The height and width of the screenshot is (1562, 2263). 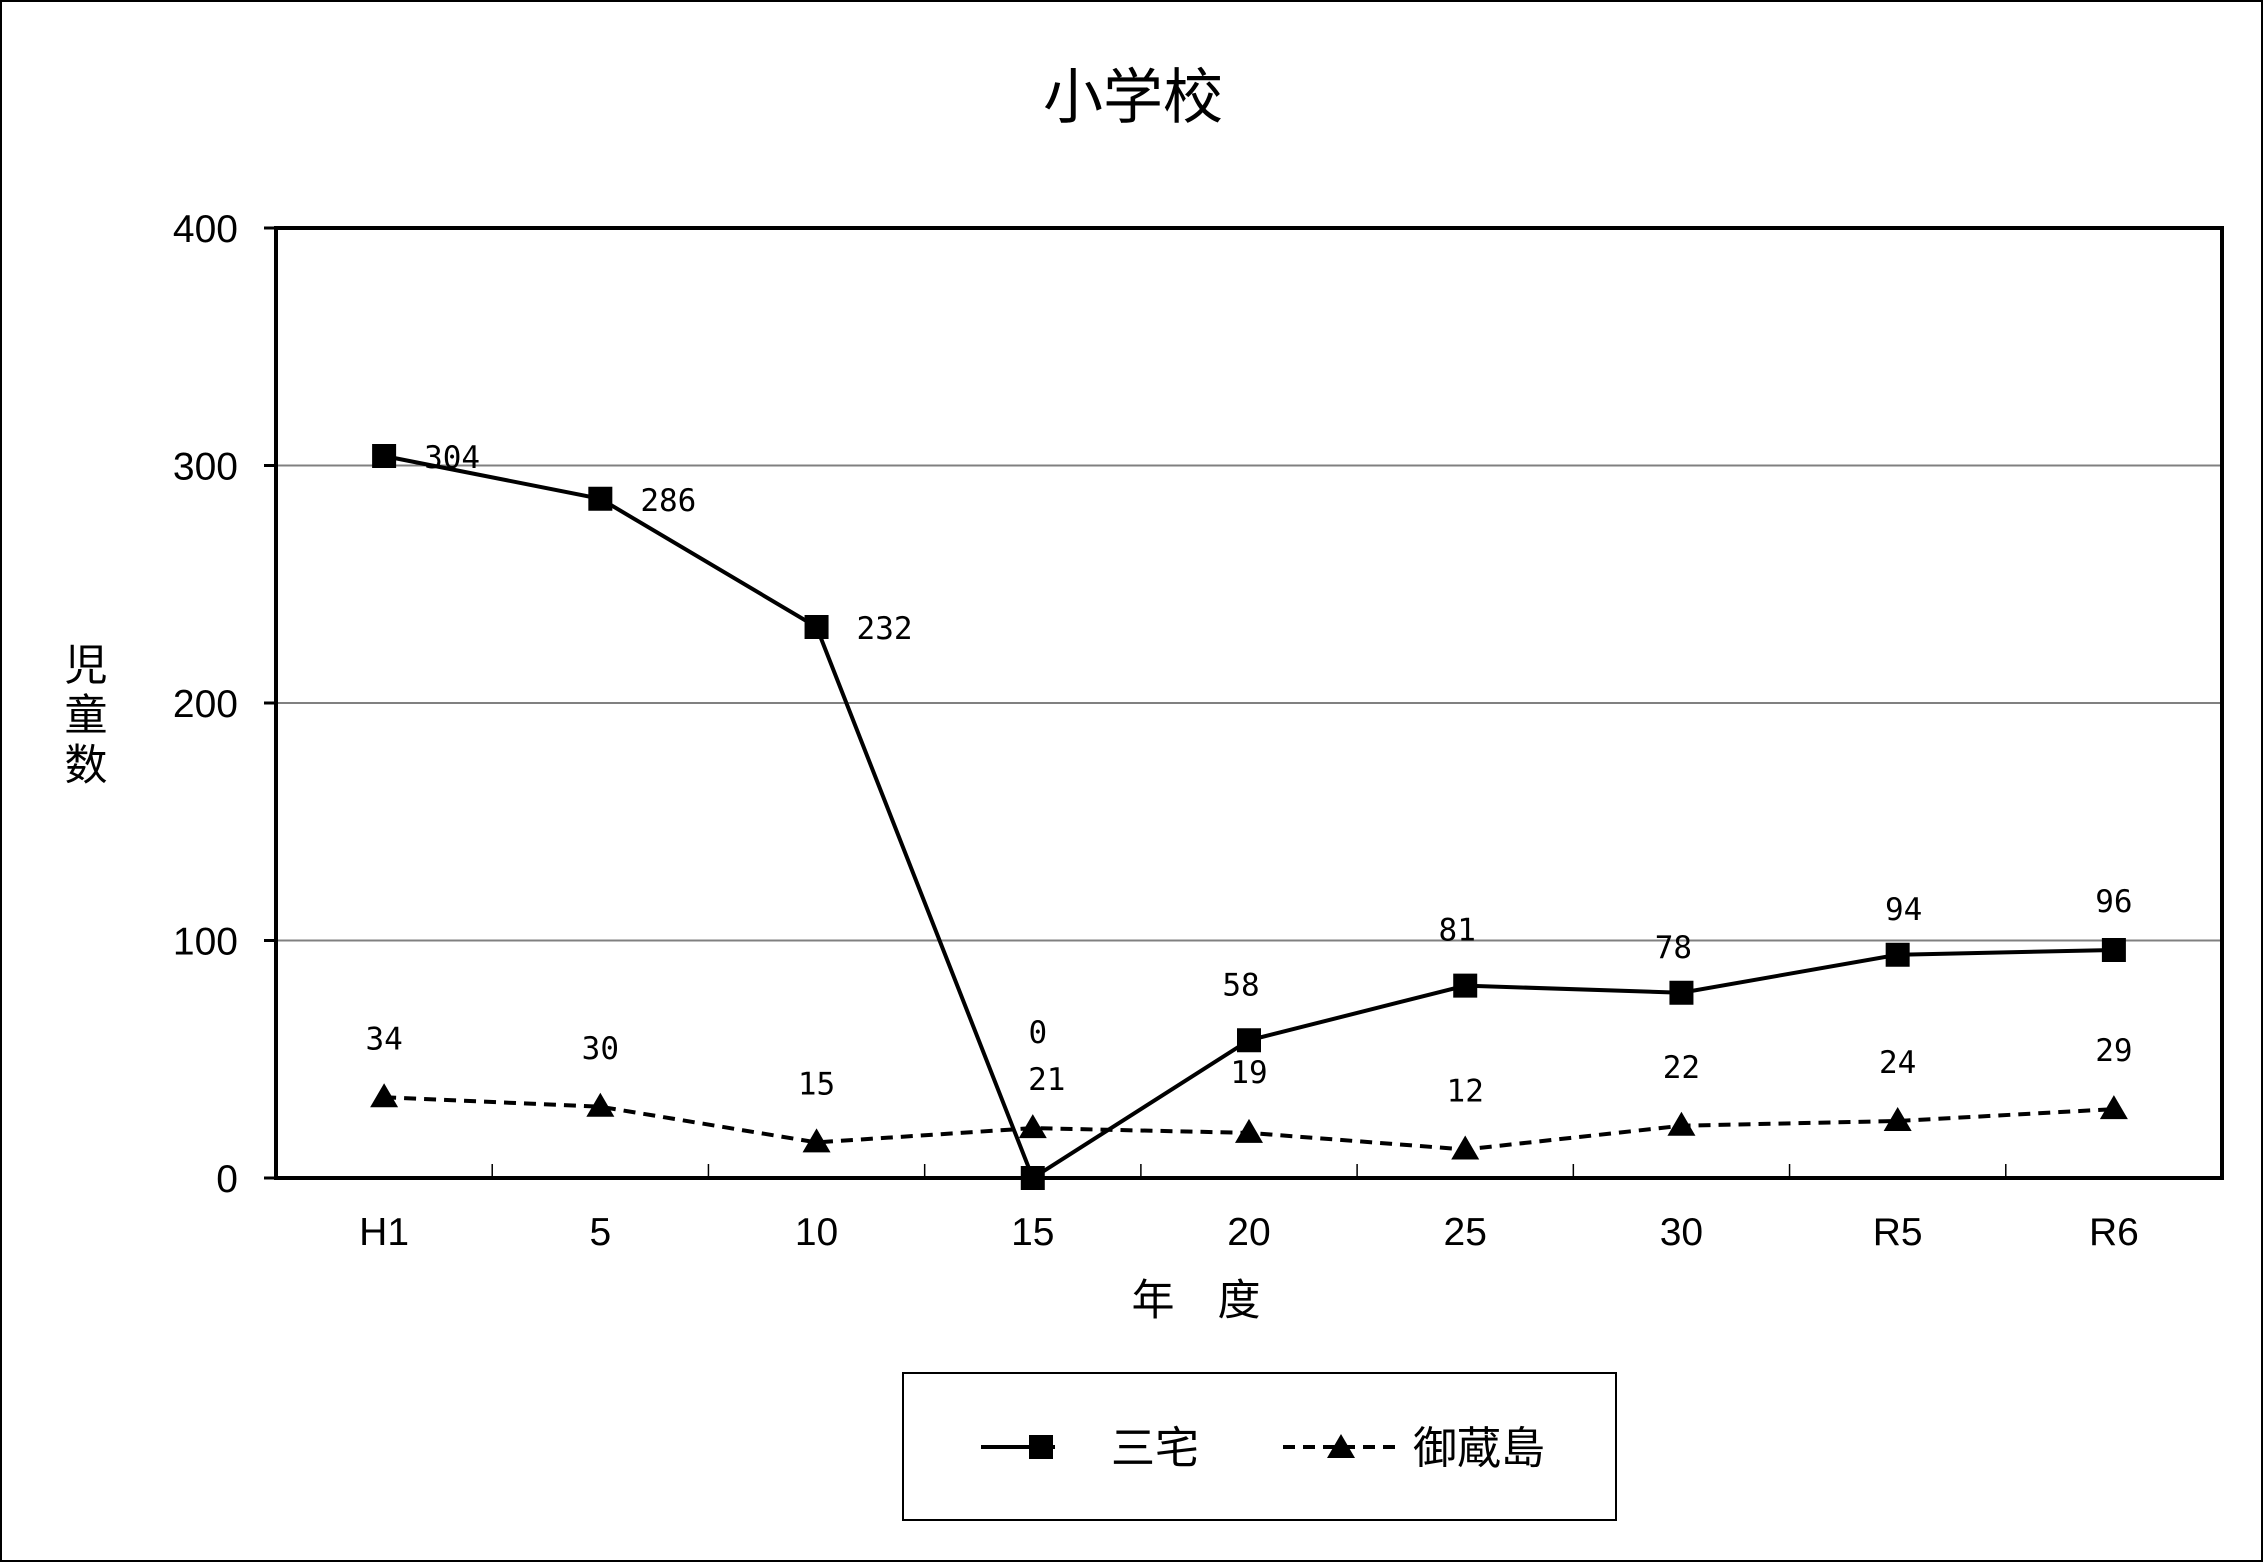 I want to click on data-label: 15, so click(x=816, y=1084).